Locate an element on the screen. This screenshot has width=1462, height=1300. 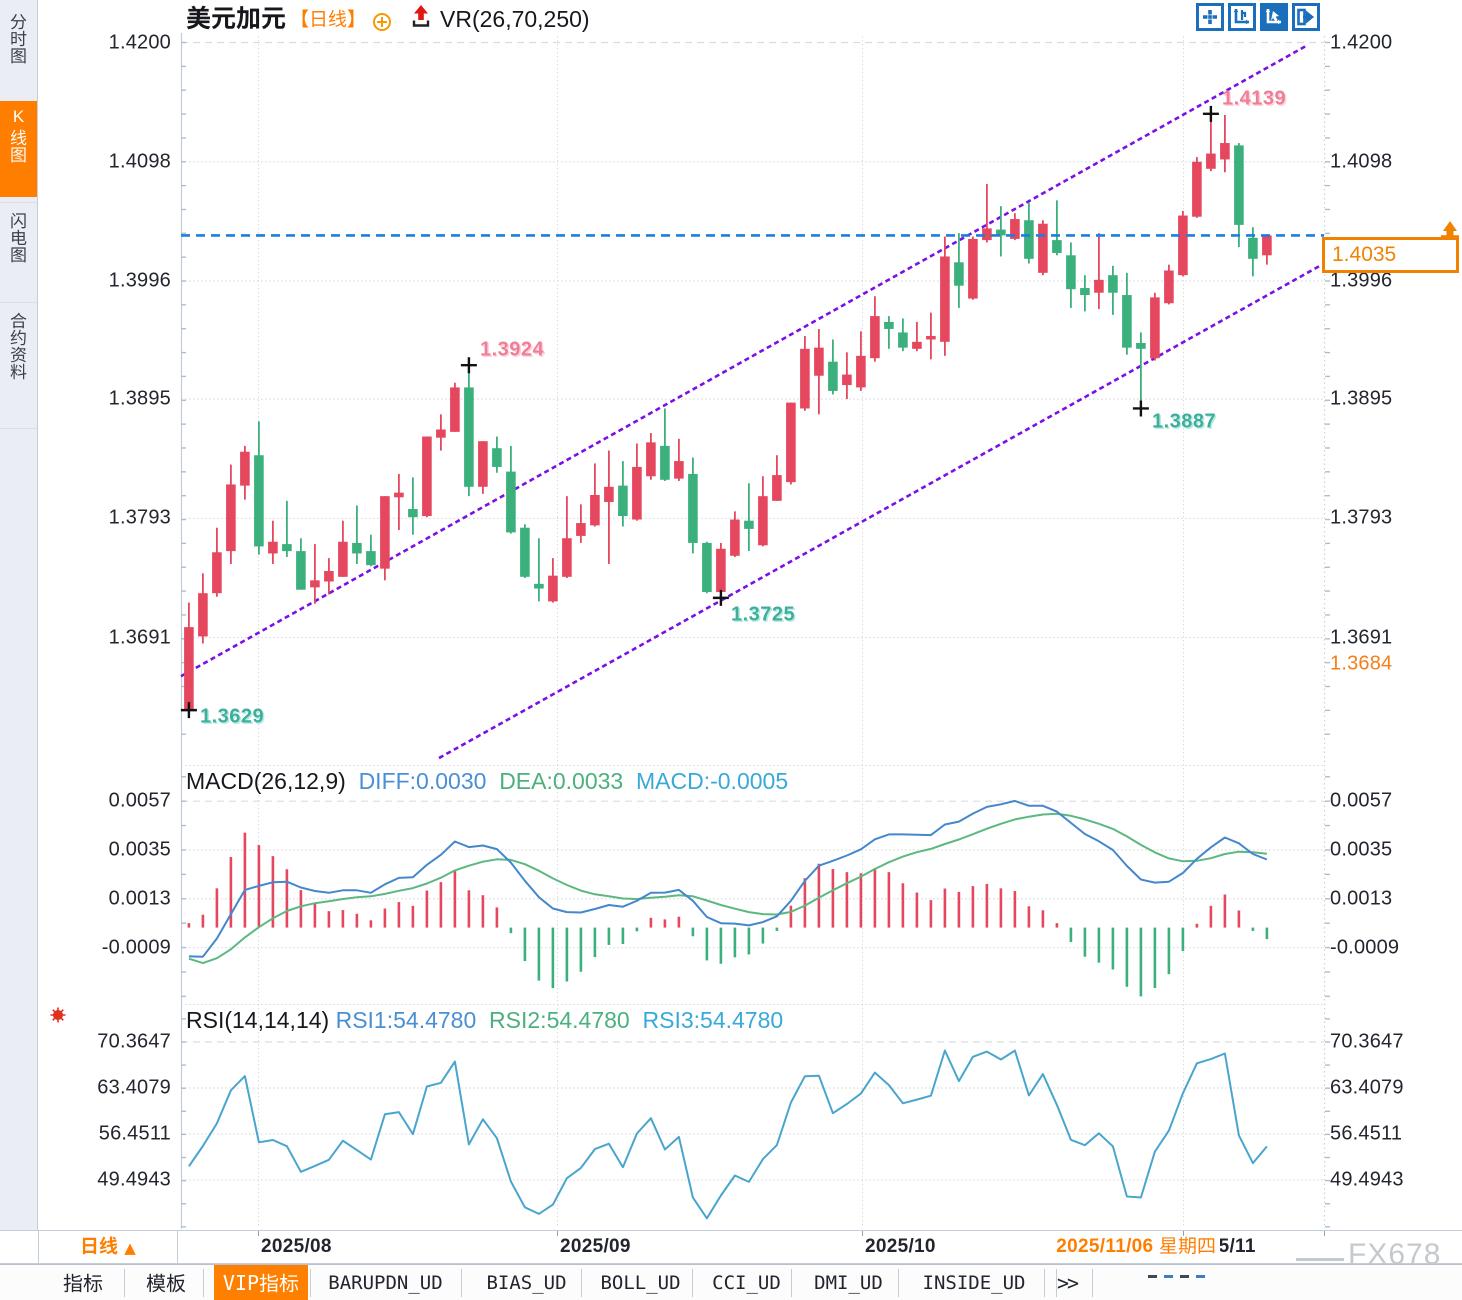
sidebar-item-time-chart is located at coordinates (18, 54).